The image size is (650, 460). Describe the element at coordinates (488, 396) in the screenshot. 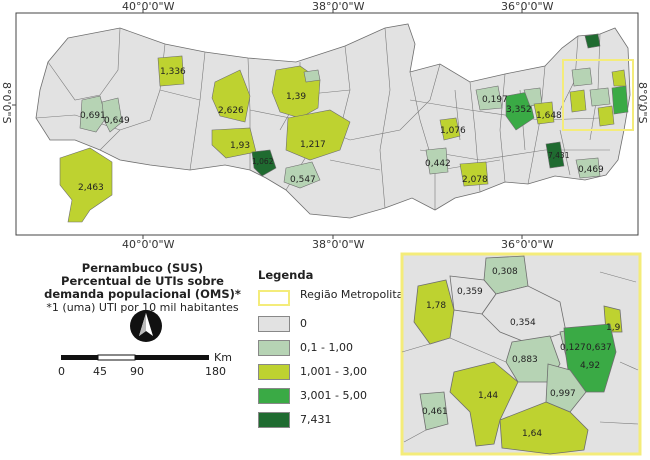

I see `inset-label-144: 1,44` at that location.